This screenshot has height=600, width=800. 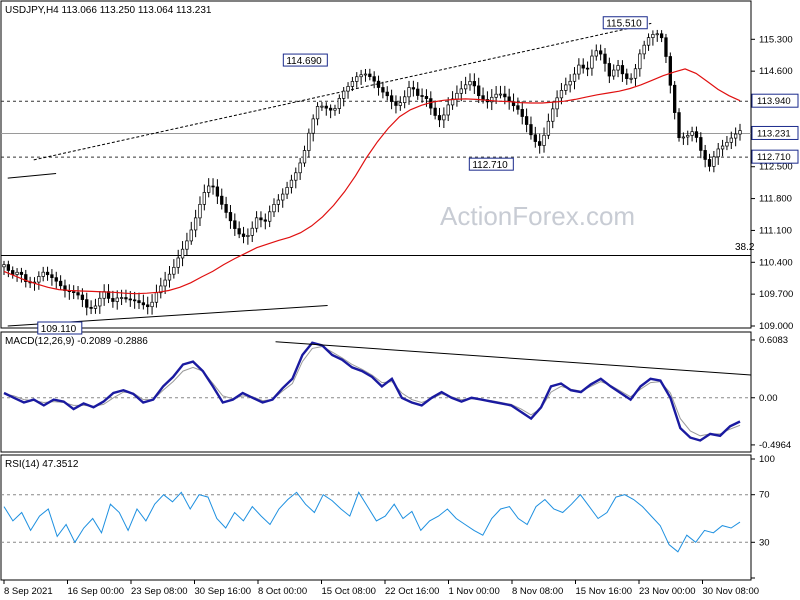 I want to click on price-ytick-label: 111.800, so click(x=775, y=199).